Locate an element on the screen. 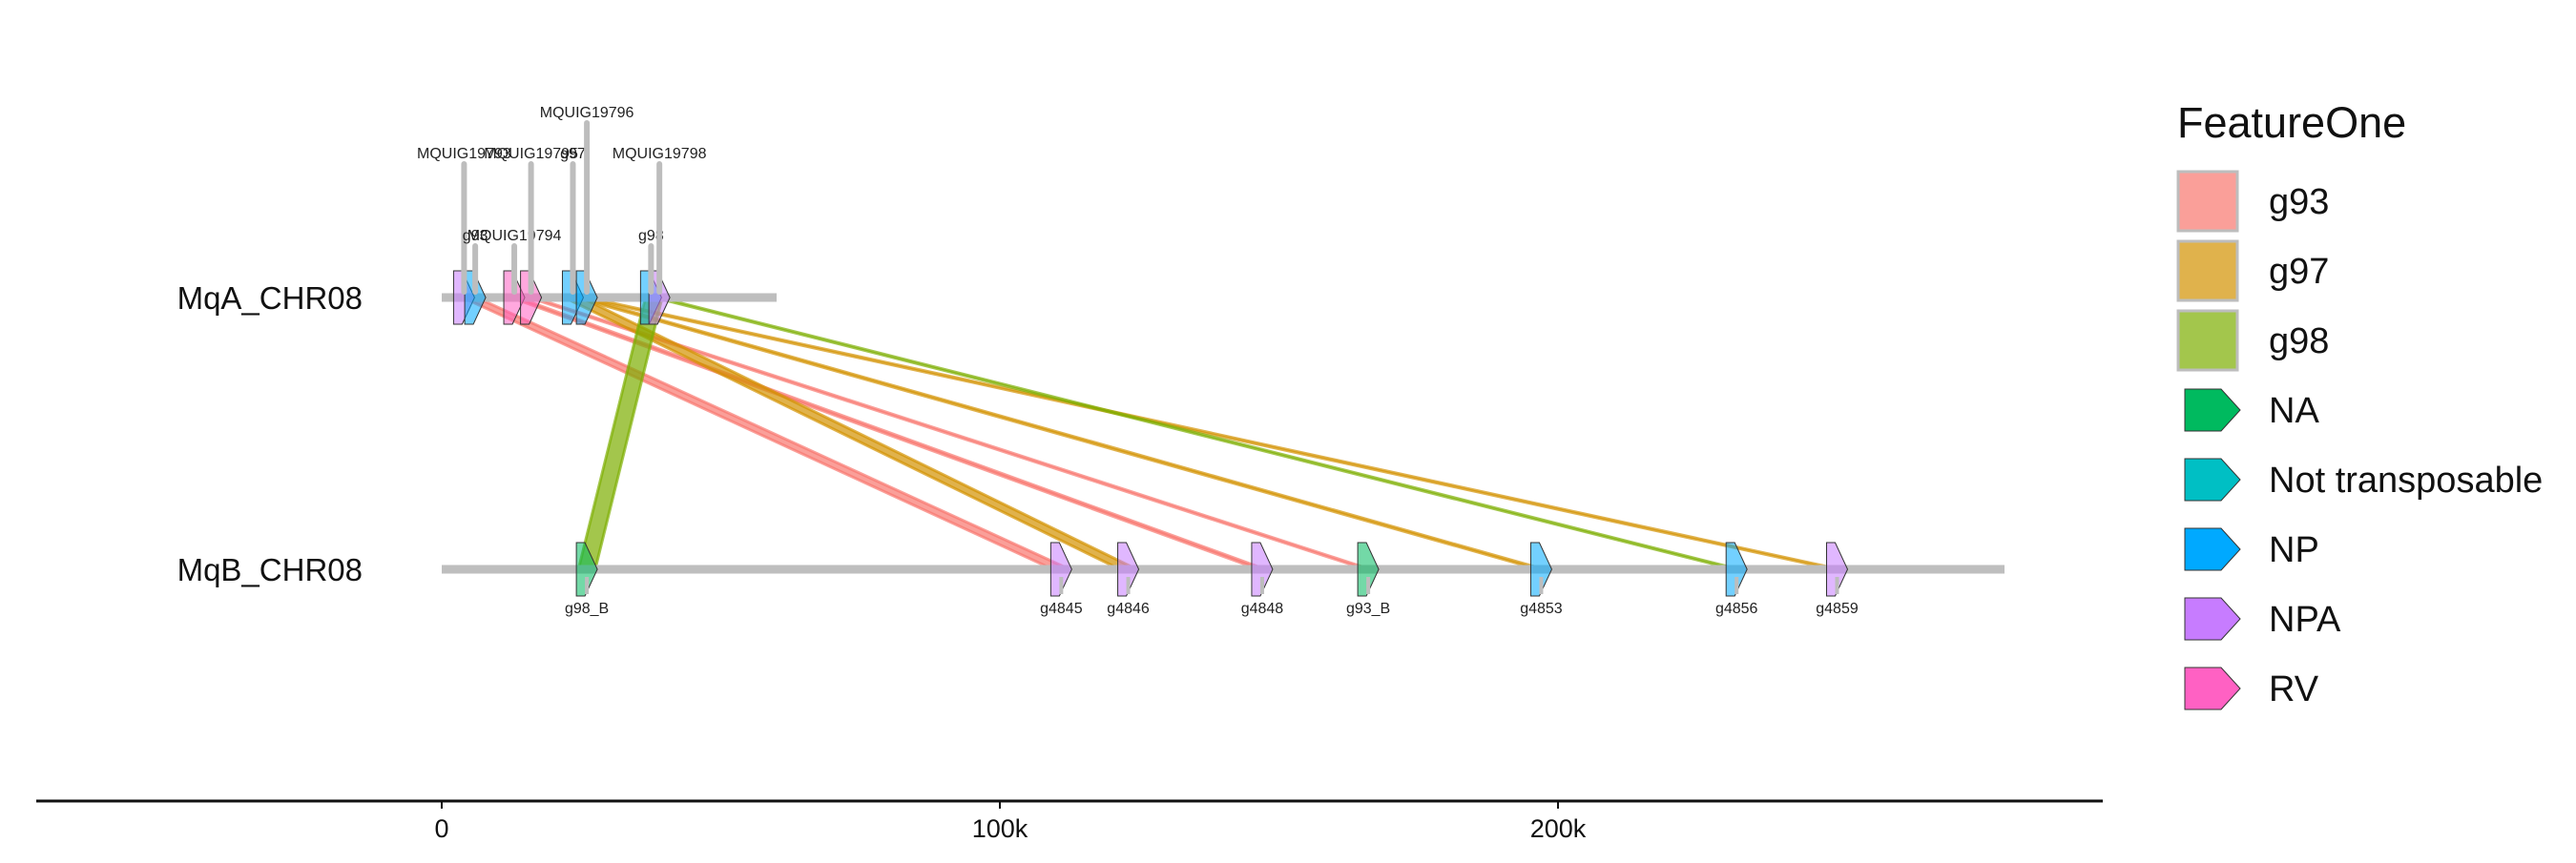 This screenshot has height=863, width=2576. gene-label-g97: g97 is located at coordinates (573, 154).